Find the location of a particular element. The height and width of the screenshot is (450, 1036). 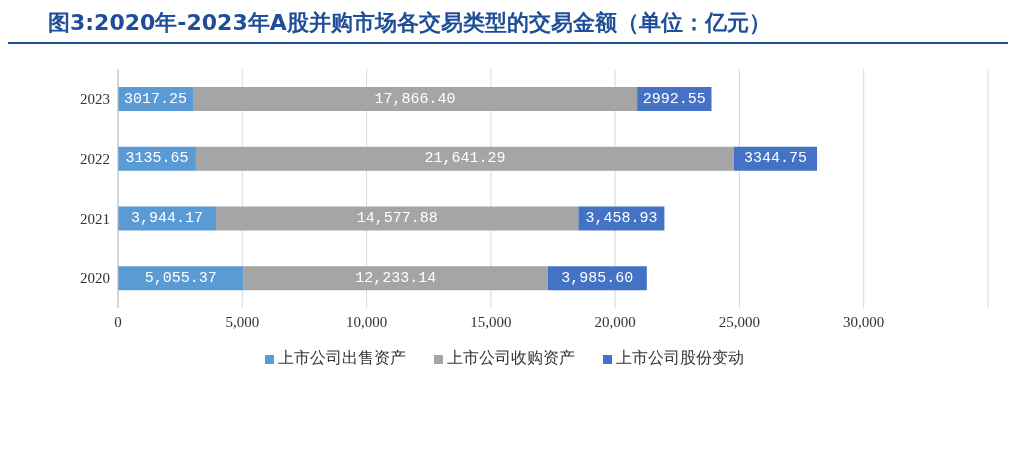

data-label: 14,577.88 is located at coordinates (397, 218).